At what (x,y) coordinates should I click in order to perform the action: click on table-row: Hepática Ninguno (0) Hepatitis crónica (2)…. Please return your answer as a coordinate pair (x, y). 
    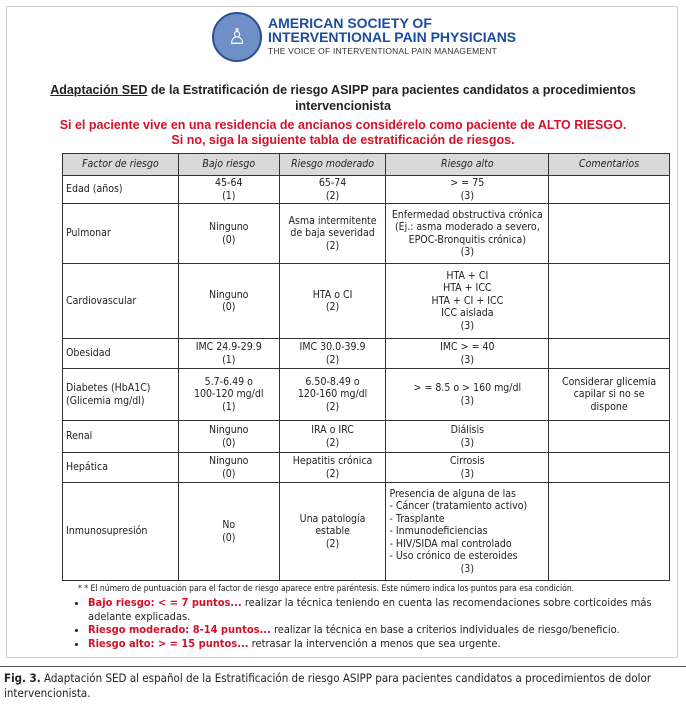
    Looking at the image, I should click on (366, 467).